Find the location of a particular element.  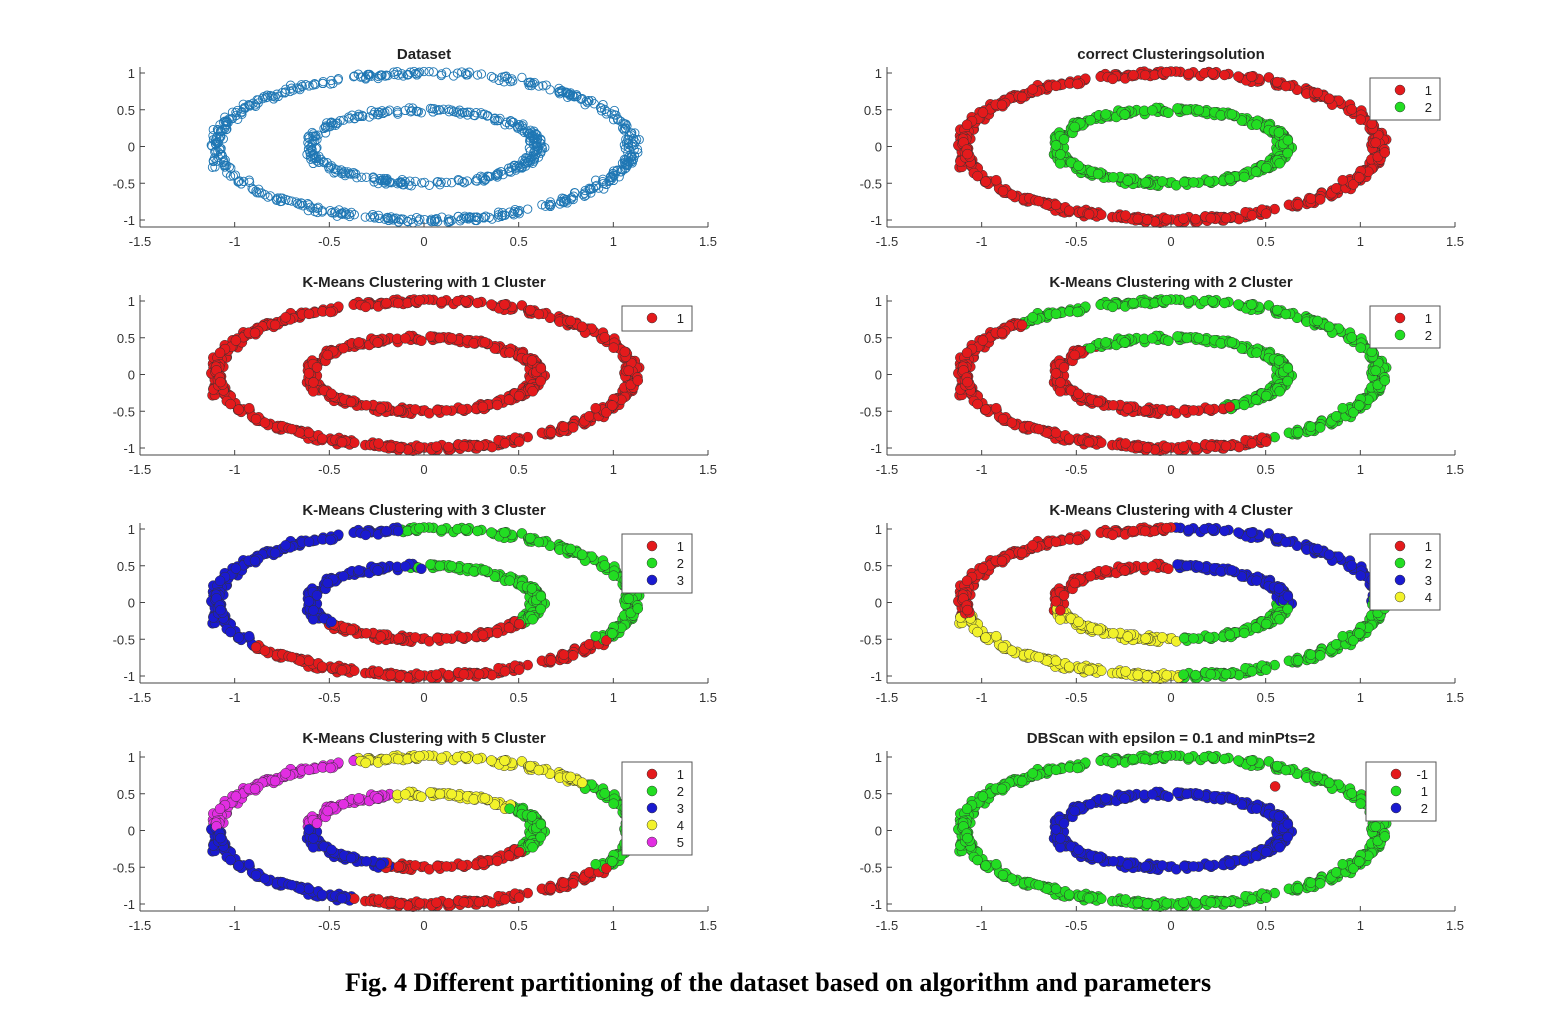

x-tick-label: -0.5 is located at coordinates (329, 697).